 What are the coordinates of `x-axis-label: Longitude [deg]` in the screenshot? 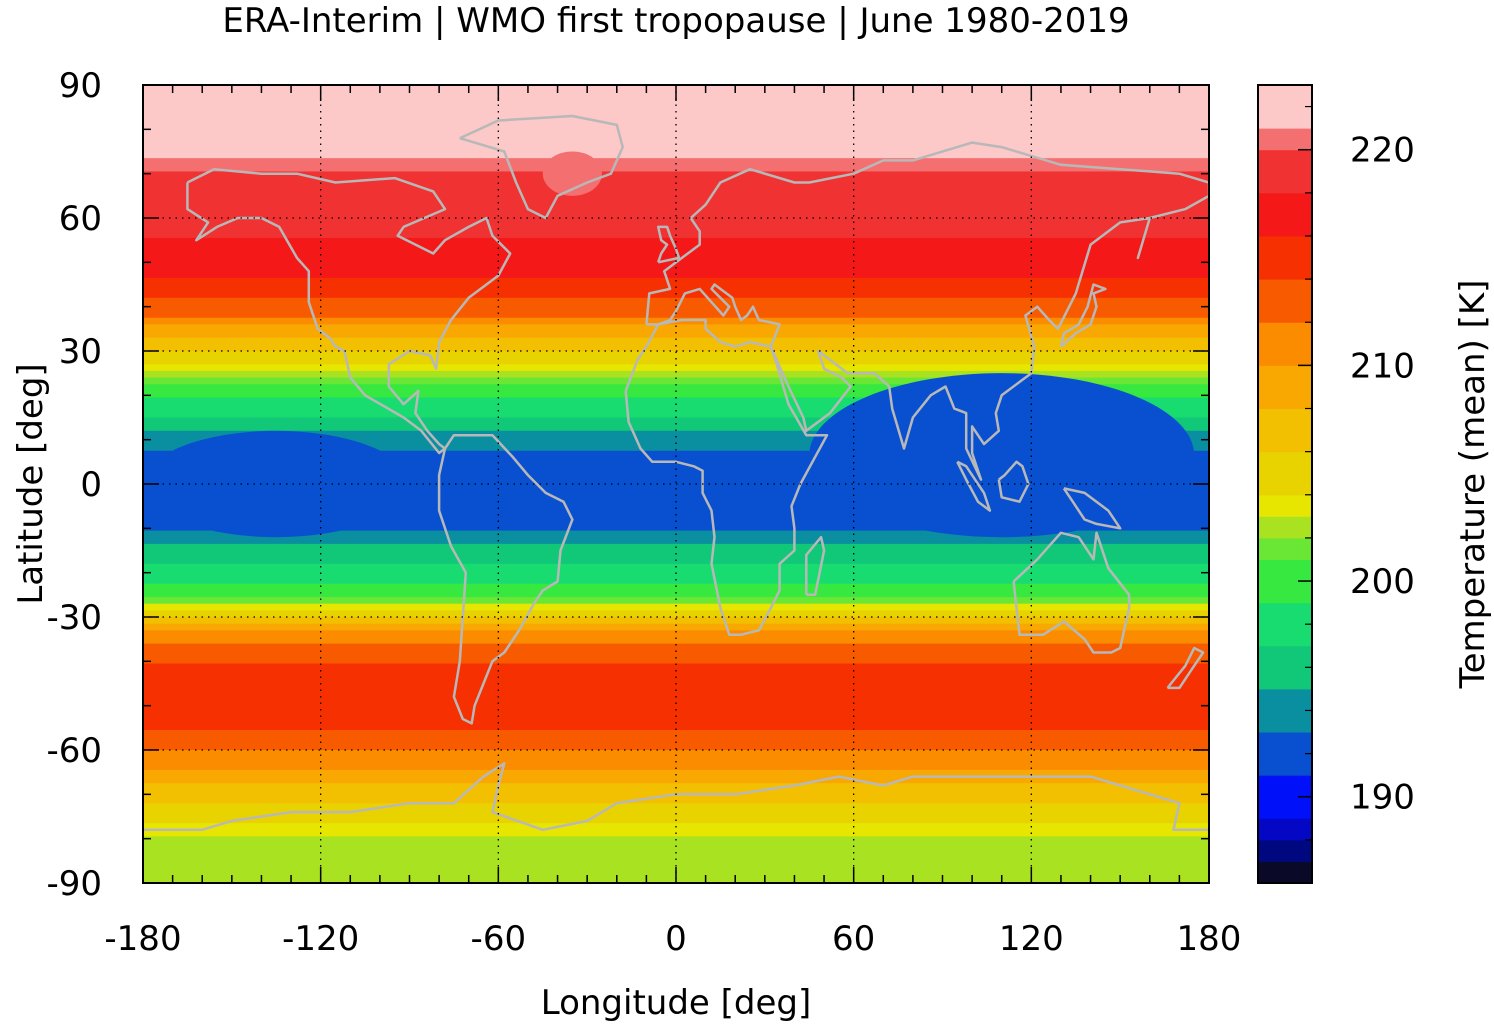 It's located at (676, 1003).